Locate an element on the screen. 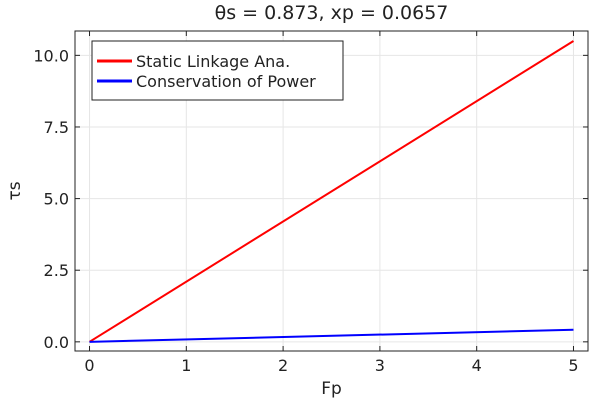  legend: Static Linkage Ana.Conservation of Power is located at coordinates (217, 70).